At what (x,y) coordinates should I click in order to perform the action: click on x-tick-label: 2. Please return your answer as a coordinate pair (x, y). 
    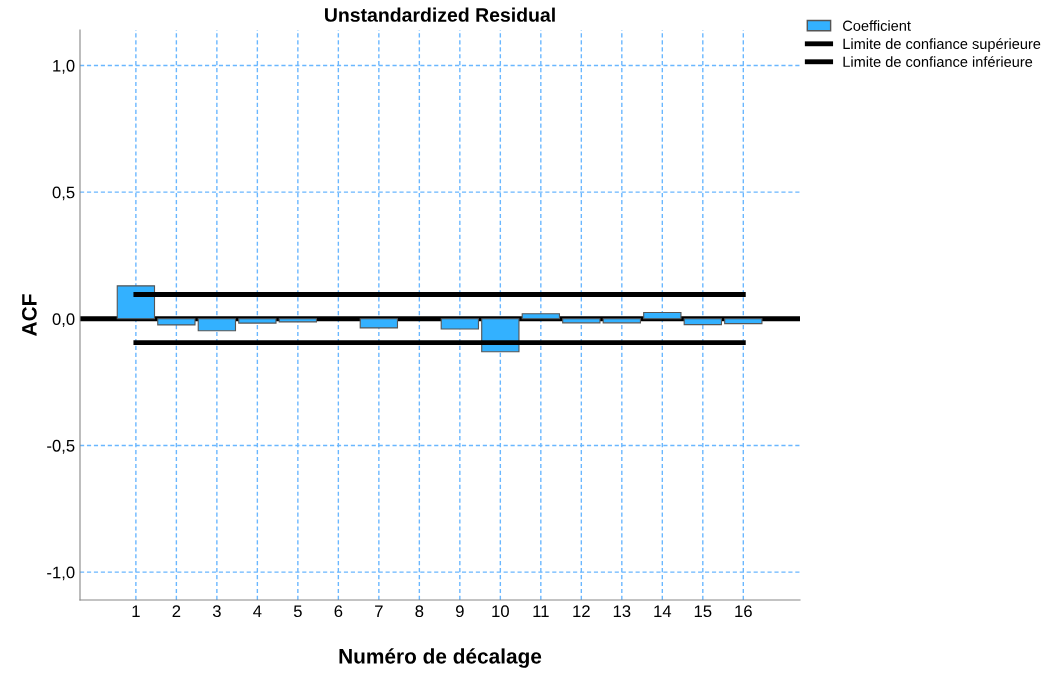
    Looking at the image, I should click on (176, 611).